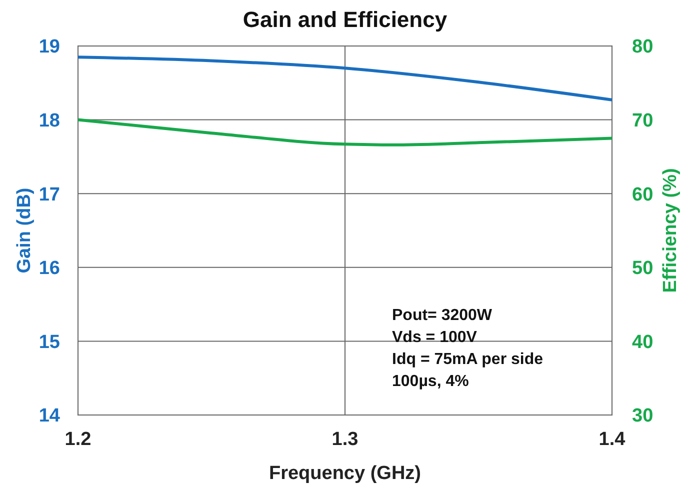  Describe the element at coordinates (442, 315) in the screenshot. I see `annotation: Pout= 3200W` at that location.